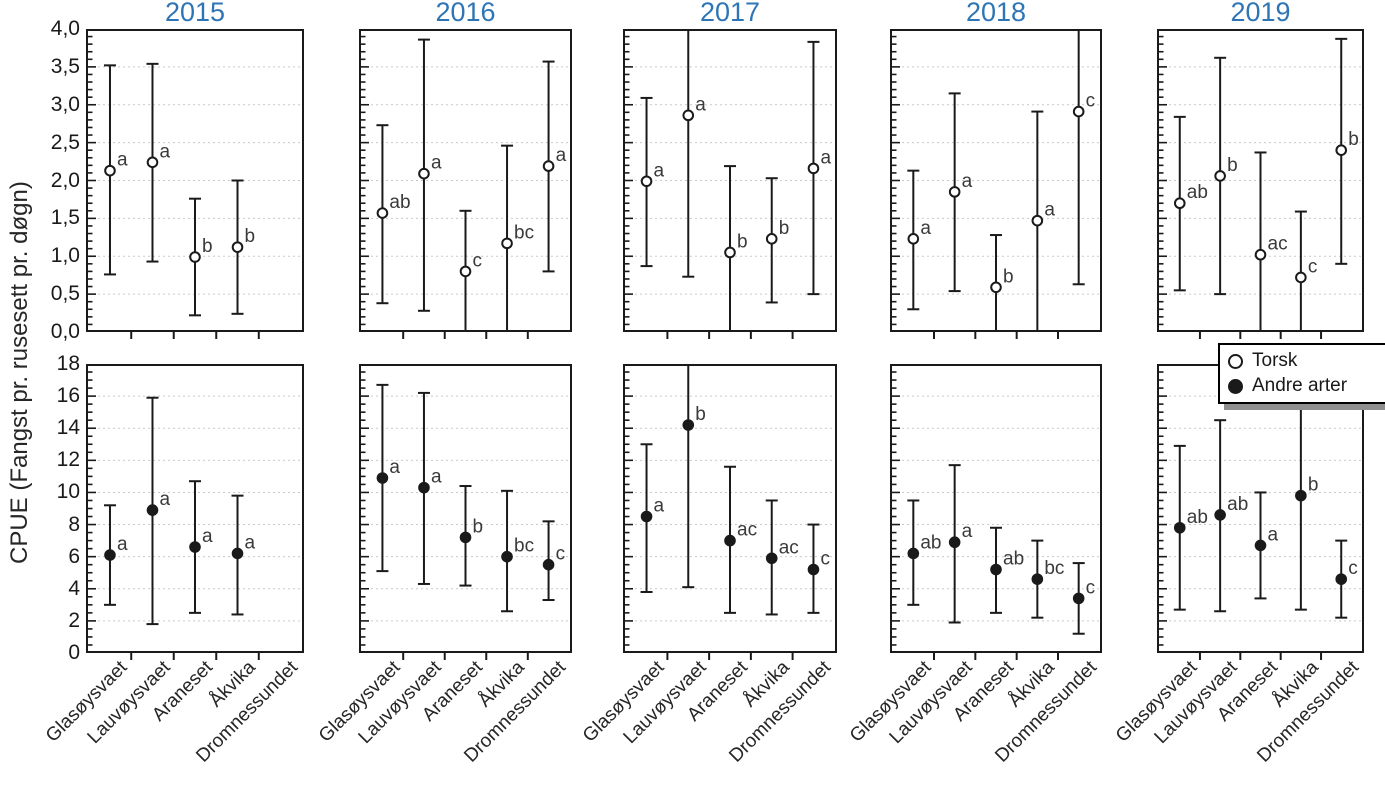 Image resolution: width=1385 pixels, height=796 pixels. What do you see at coordinates (465, 512) in the screenshot?
I see `panel-andre-arter-2016: a a b bc c` at bounding box center [465, 512].